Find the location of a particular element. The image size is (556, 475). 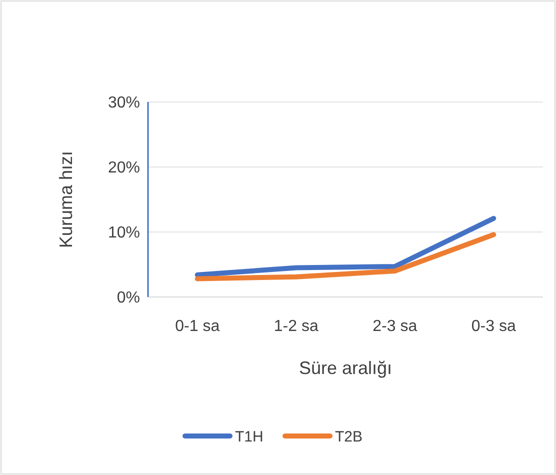

x-tick-label: 0-1 sa is located at coordinates (197, 326).